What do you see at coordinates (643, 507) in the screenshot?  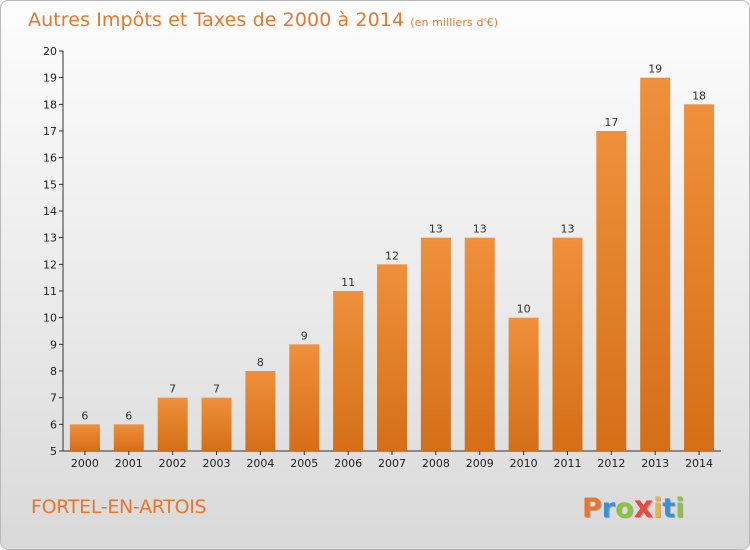 I see `logo-letter: x` at bounding box center [643, 507].